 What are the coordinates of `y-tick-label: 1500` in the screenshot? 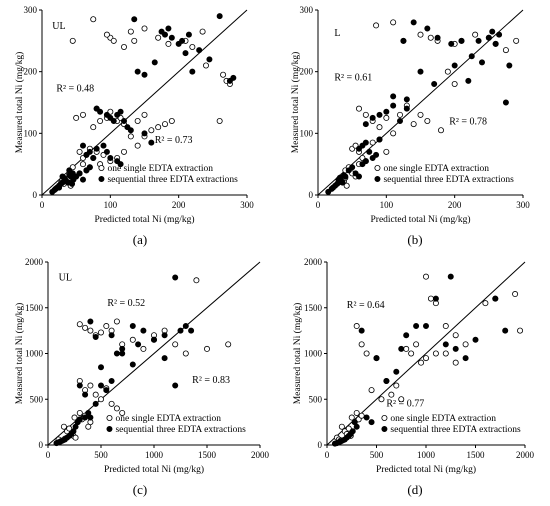 It's located at (34, 308).